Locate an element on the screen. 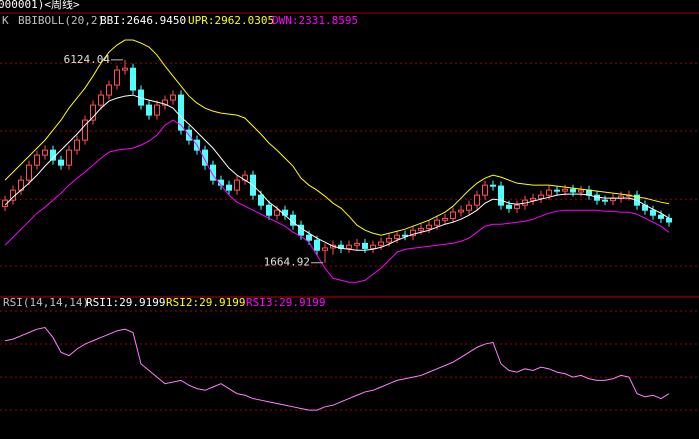 Image resolution: width=699 pixels, height=439 pixels. header-title: 000001)<周线> is located at coordinates (40, 5).